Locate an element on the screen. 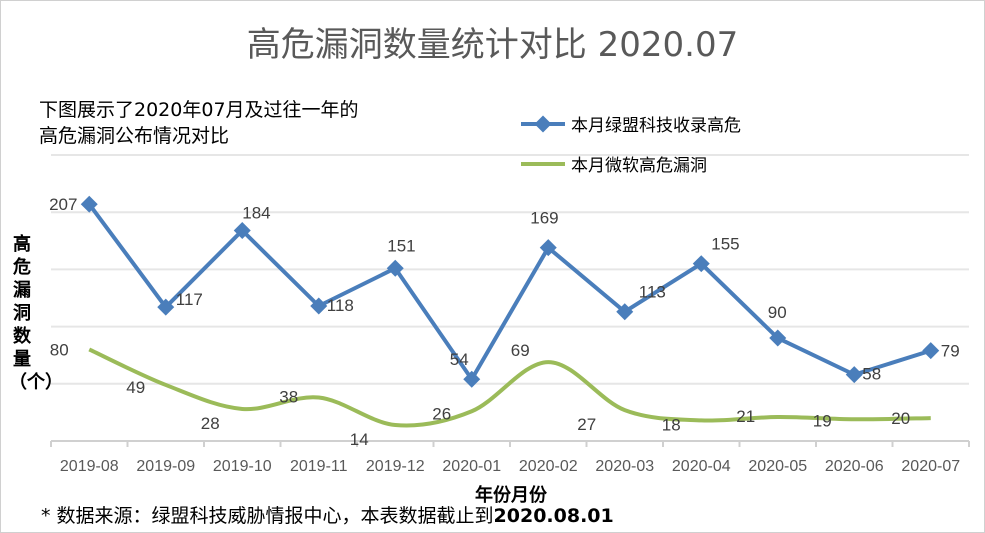 The image size is (985, 533). data-label: 14 is located at coordinates (359, 439).